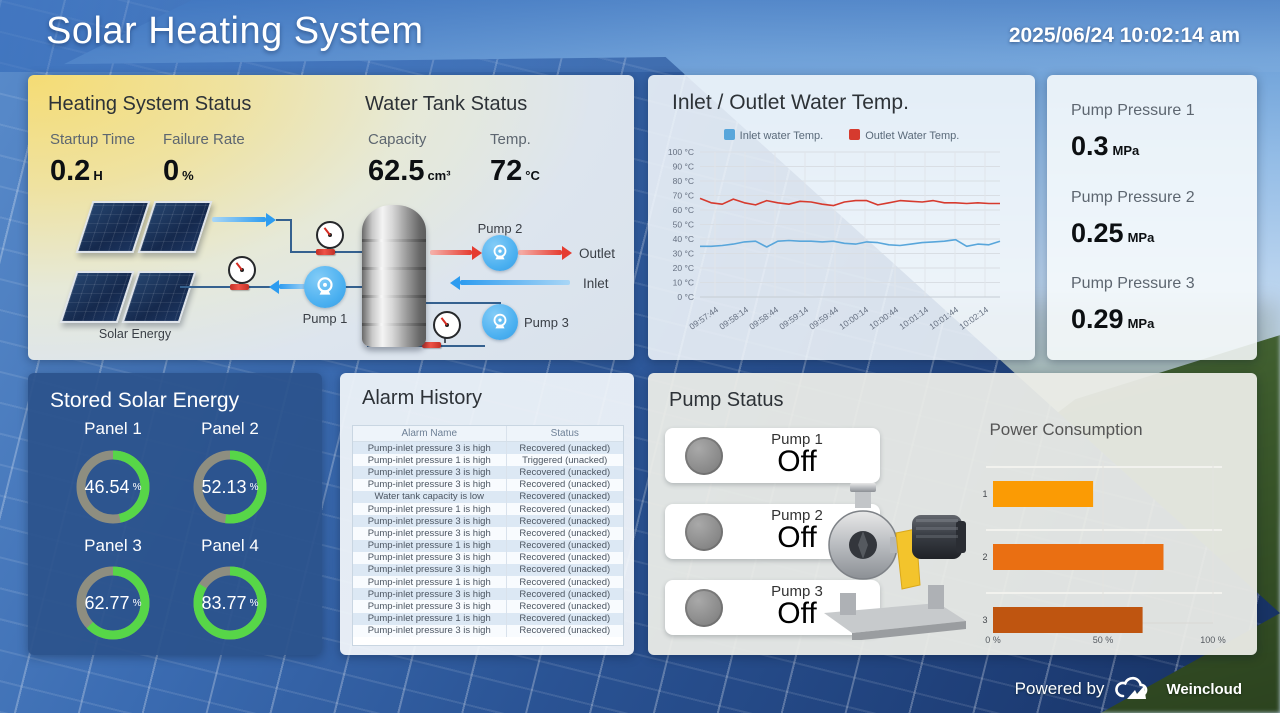  What do you see at coordinates (1133, 197) in the screenshot?
I see `pump-pressure-2-label: Pump Pressure 2` at bounding box center [1133, 197].